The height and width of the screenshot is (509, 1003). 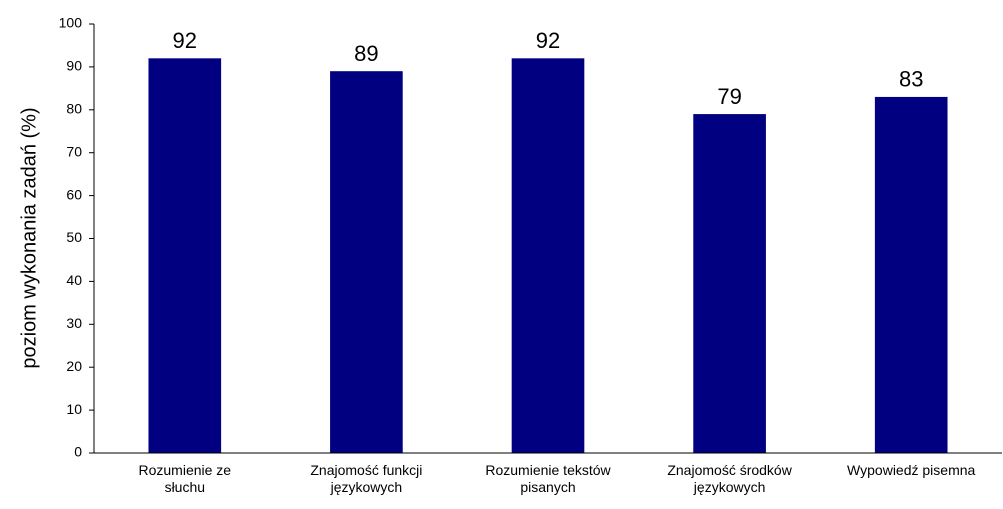 I want to click on x-tick-label: Rozumienie ze słuchu, so click(x=185, y=478).